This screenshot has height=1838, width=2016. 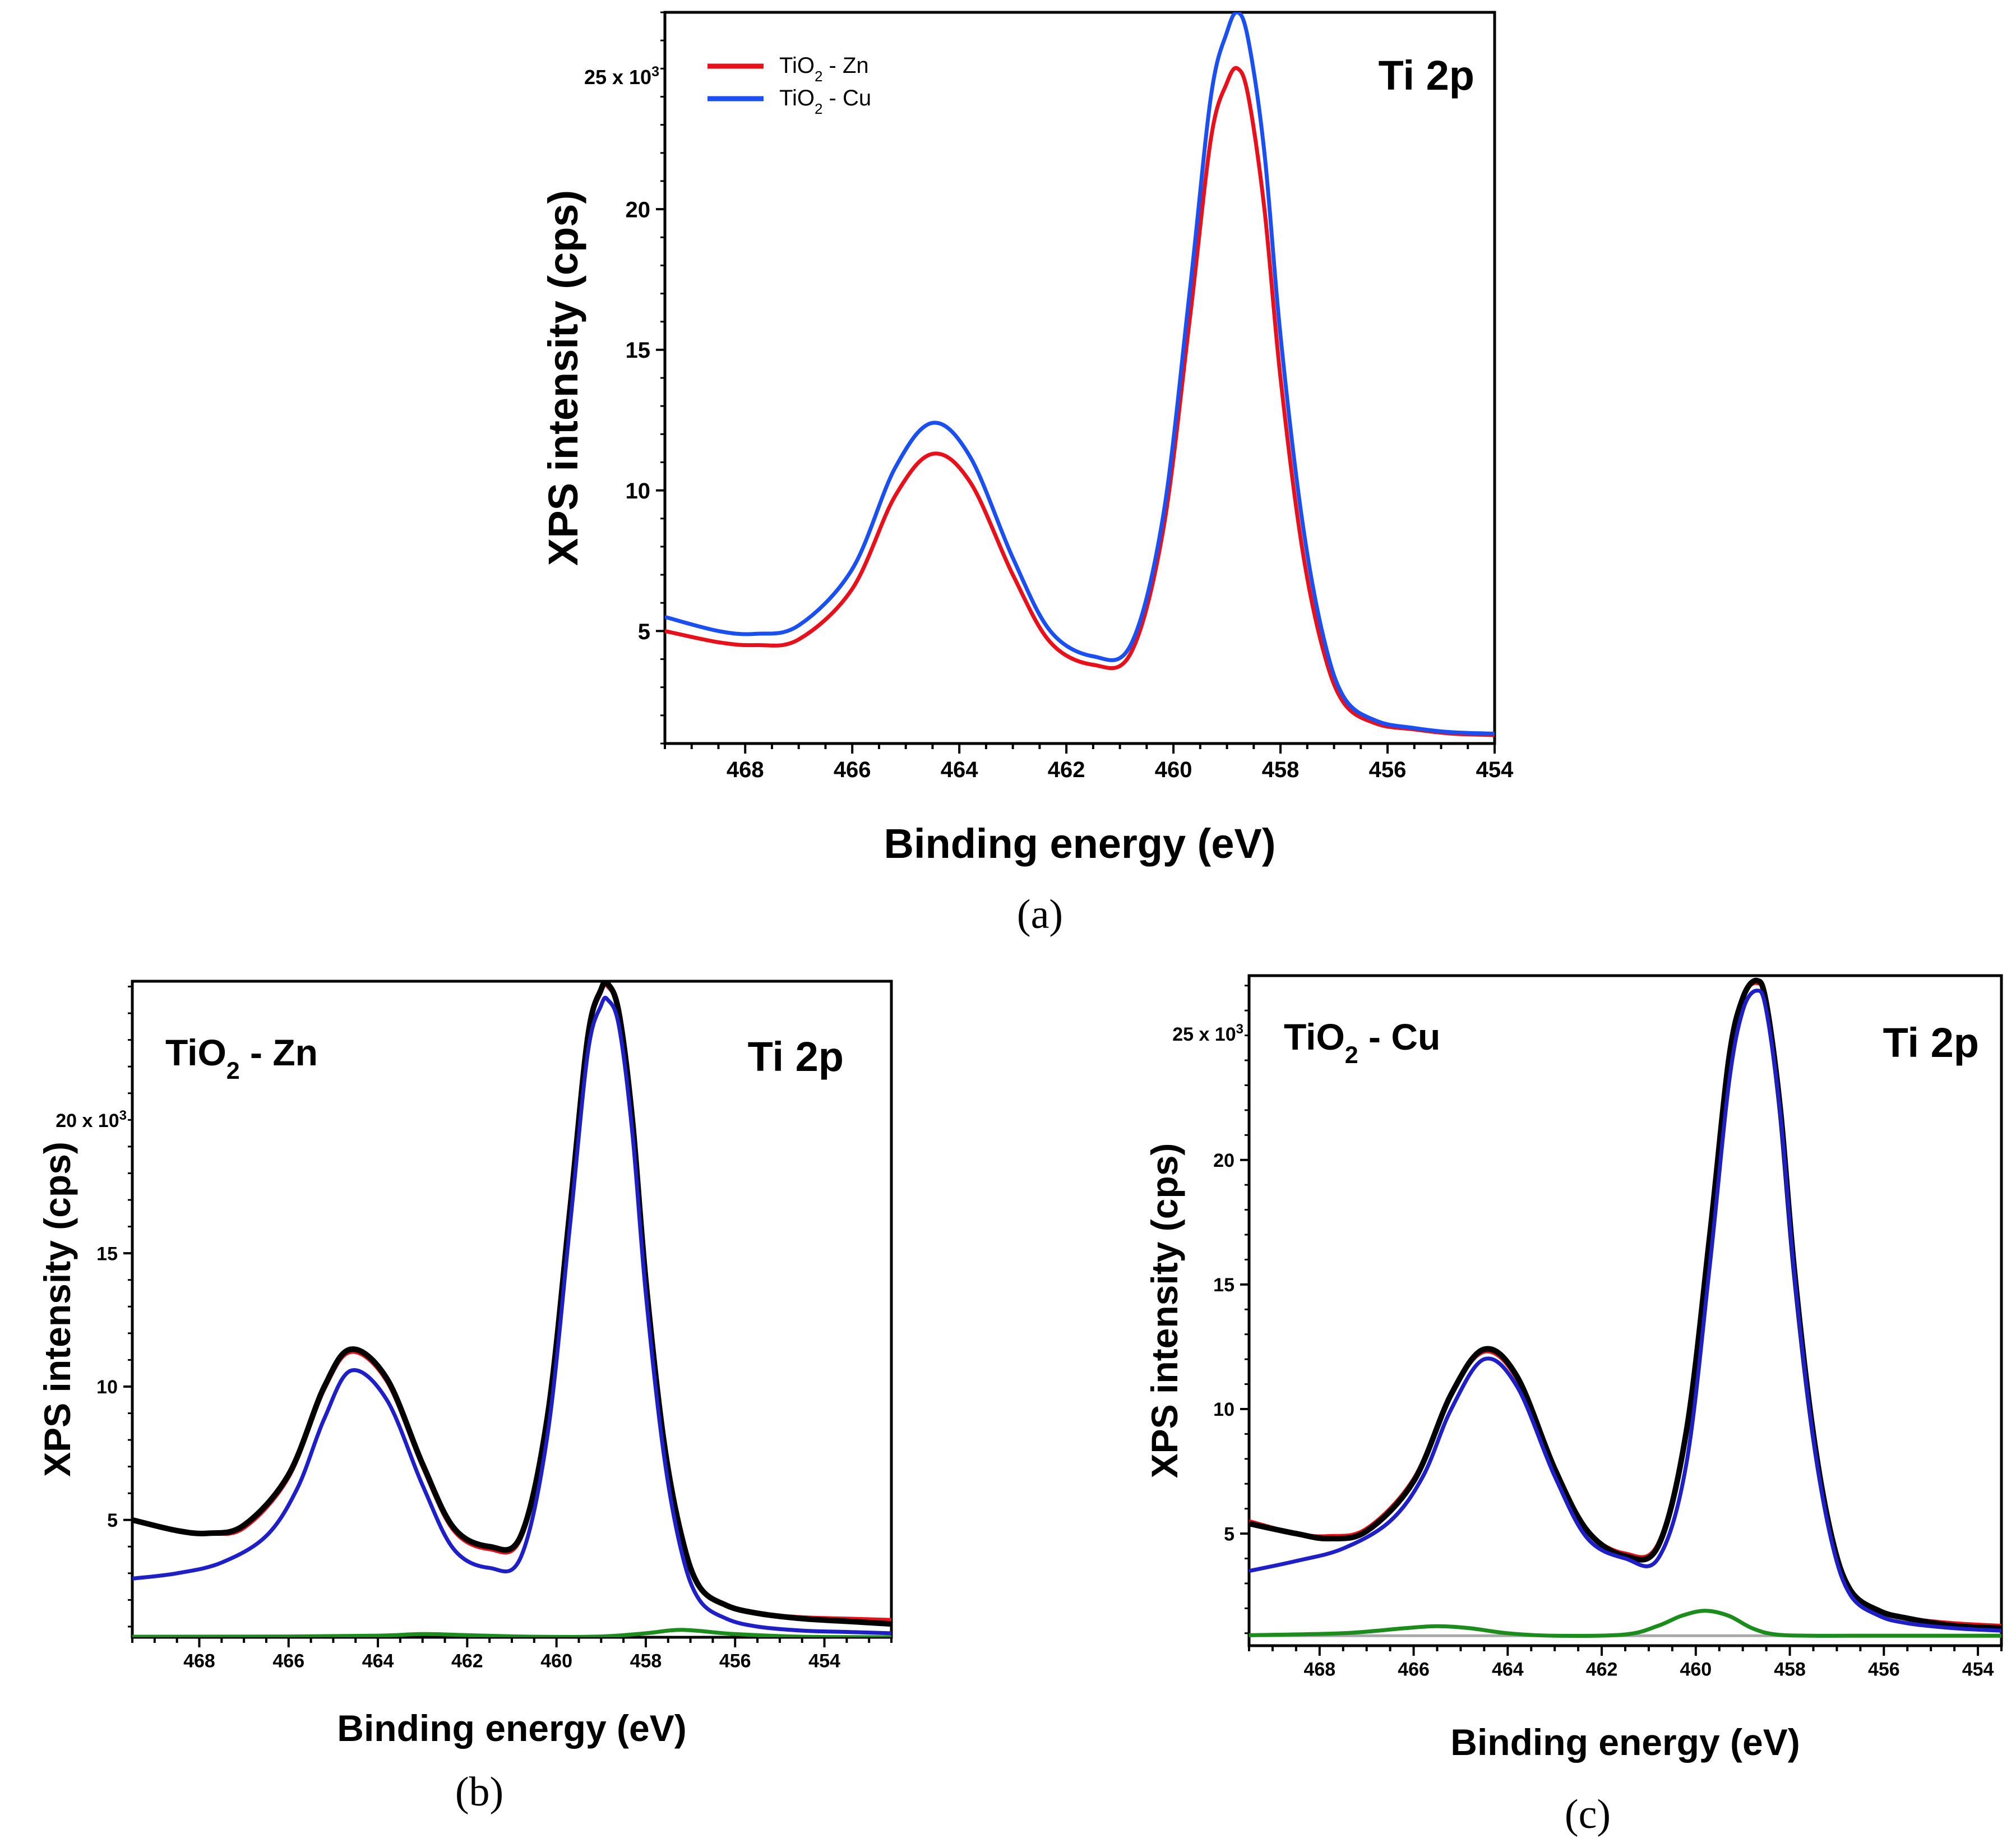 What do you see at coordinates (1625, 1623) in the screenshot?
I see `series-ti3-component` at bounding box center [1625, 1623].